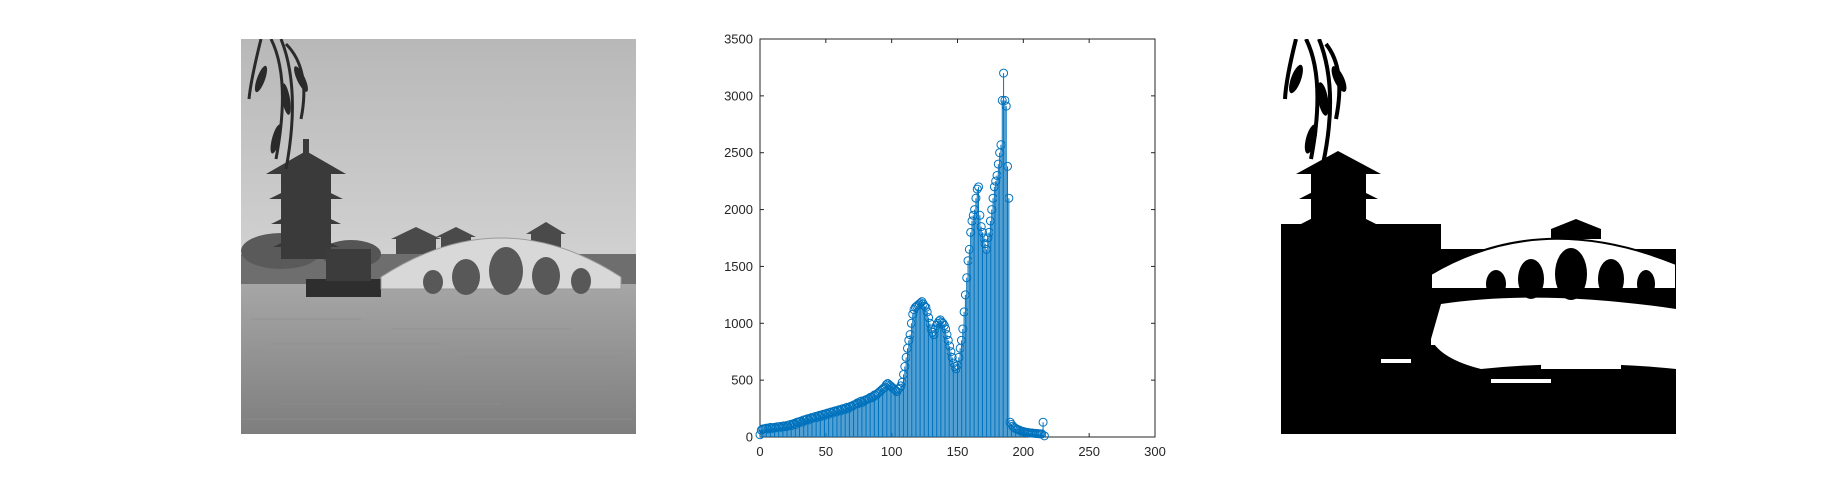  What do you see at coordinates (1089, 451) in the screenshot?
I see `x-tick-label: 250` at bounding box center [1089, 451].